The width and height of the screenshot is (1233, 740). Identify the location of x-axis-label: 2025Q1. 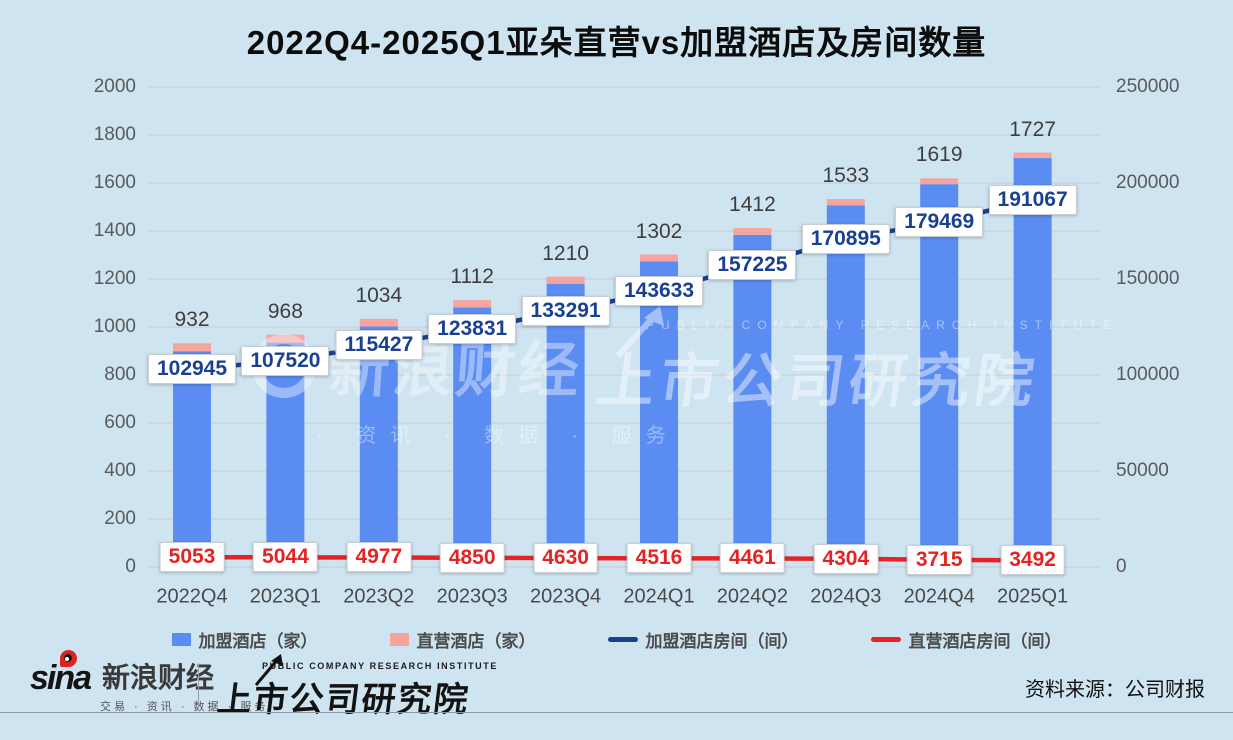
(1033, 596).